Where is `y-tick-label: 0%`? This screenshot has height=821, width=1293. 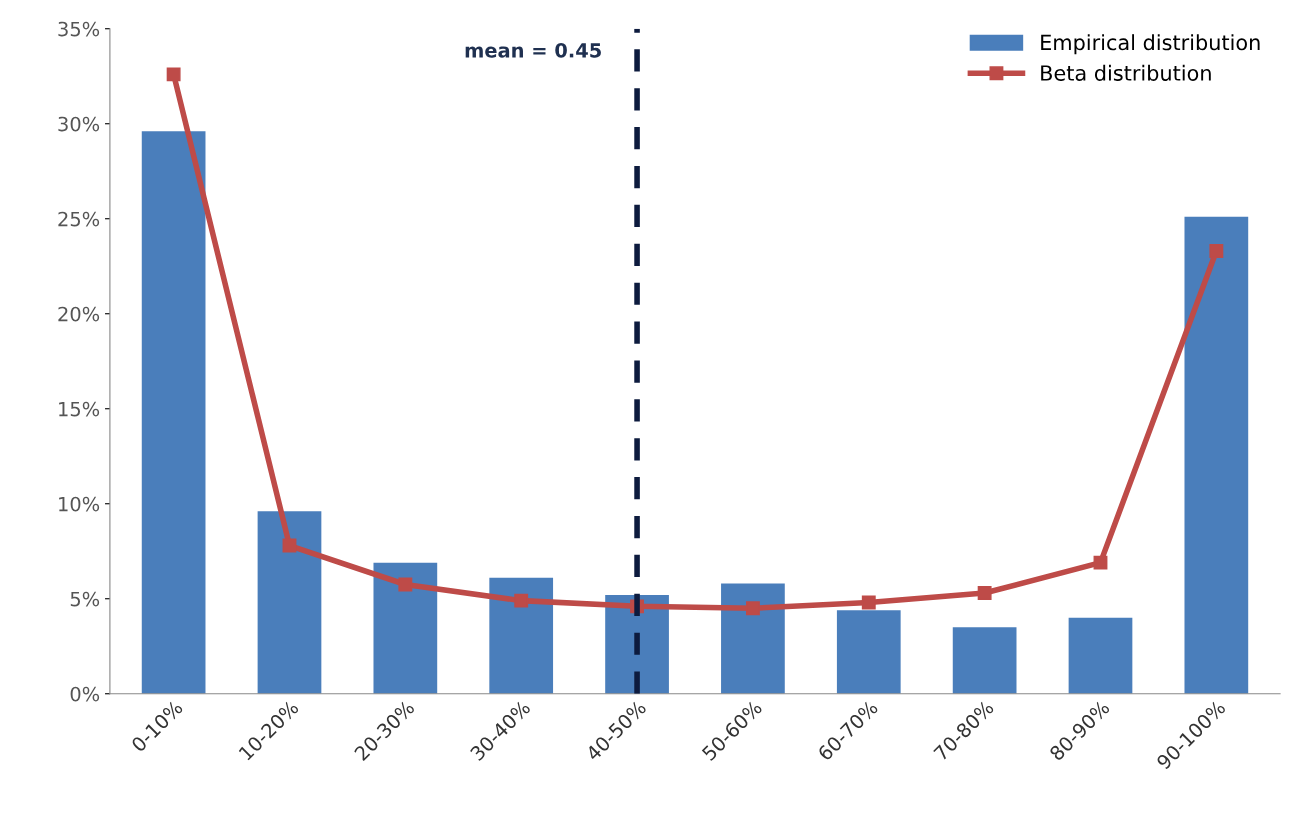 y-tick-label: 0% is located at coordinates (85, 694).